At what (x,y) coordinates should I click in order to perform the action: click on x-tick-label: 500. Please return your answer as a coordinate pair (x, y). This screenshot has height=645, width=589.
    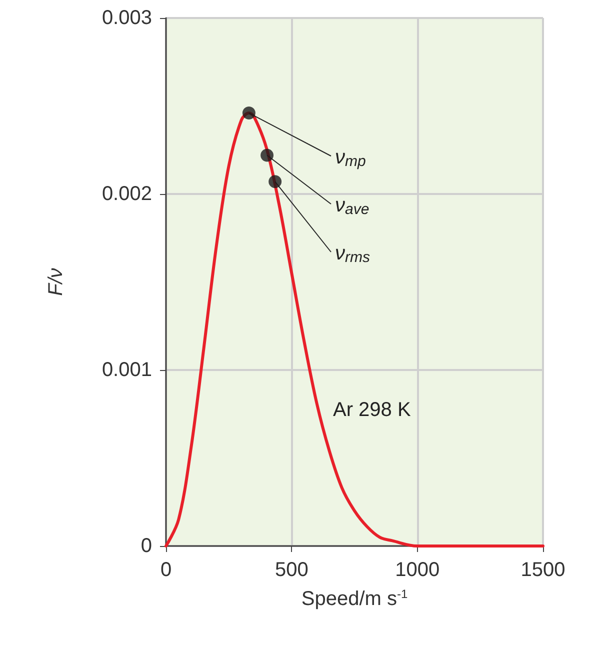
    Looking at the image, I should click on (291, 570).